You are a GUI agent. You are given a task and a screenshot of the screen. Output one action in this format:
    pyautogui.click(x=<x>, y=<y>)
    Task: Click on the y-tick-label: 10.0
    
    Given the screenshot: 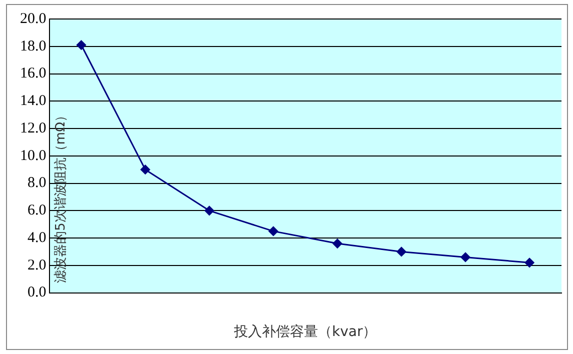 What is the action you would take?
    pyautogui.click(x=33, y=156)
    